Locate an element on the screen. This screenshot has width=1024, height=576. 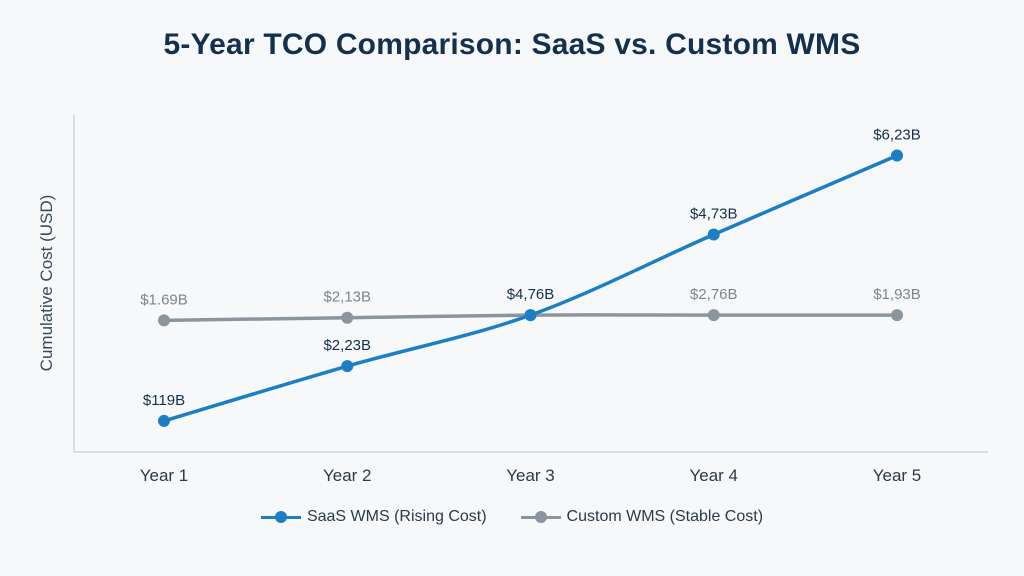
legend-swatch-saas is located at coordinates (280, 517).